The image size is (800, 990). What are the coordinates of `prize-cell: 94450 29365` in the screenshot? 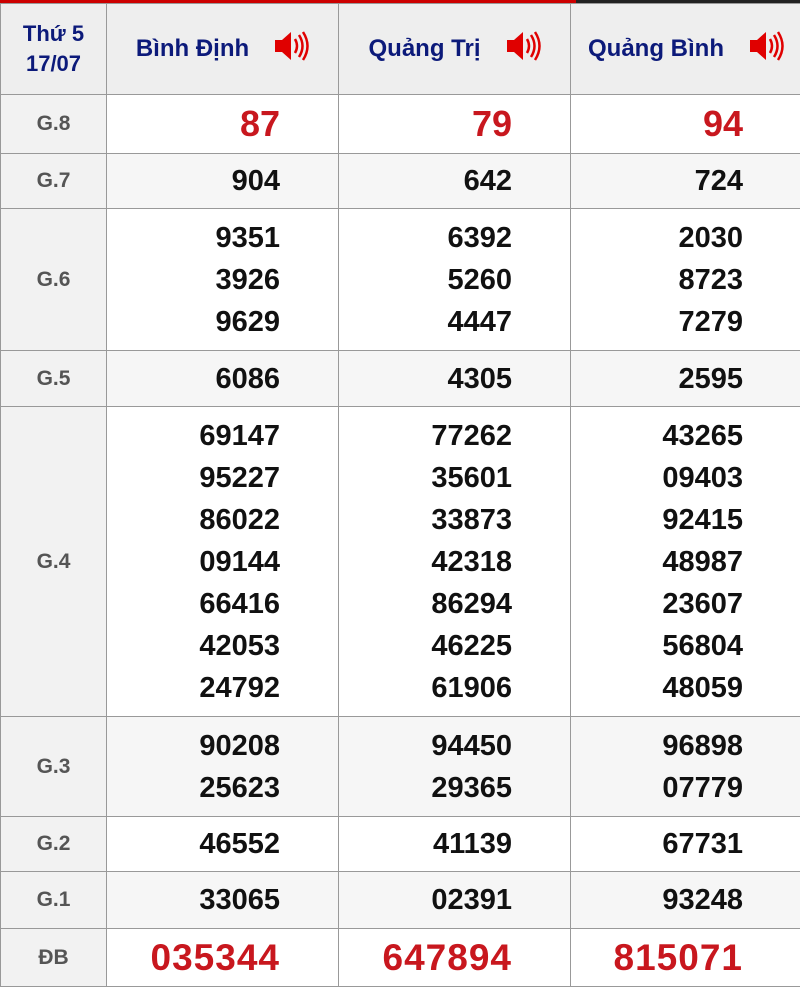 It's located at (454, 766).